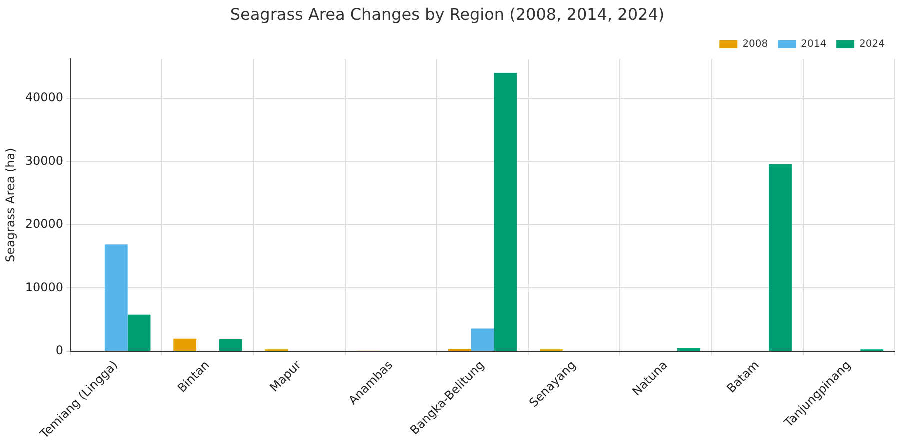 The width and height of the screenshot is (899, 445). What do you see at coordinates (814, 44) in the screenshot?
I see `legend-label: 2014` at bounding box center [814, 44].